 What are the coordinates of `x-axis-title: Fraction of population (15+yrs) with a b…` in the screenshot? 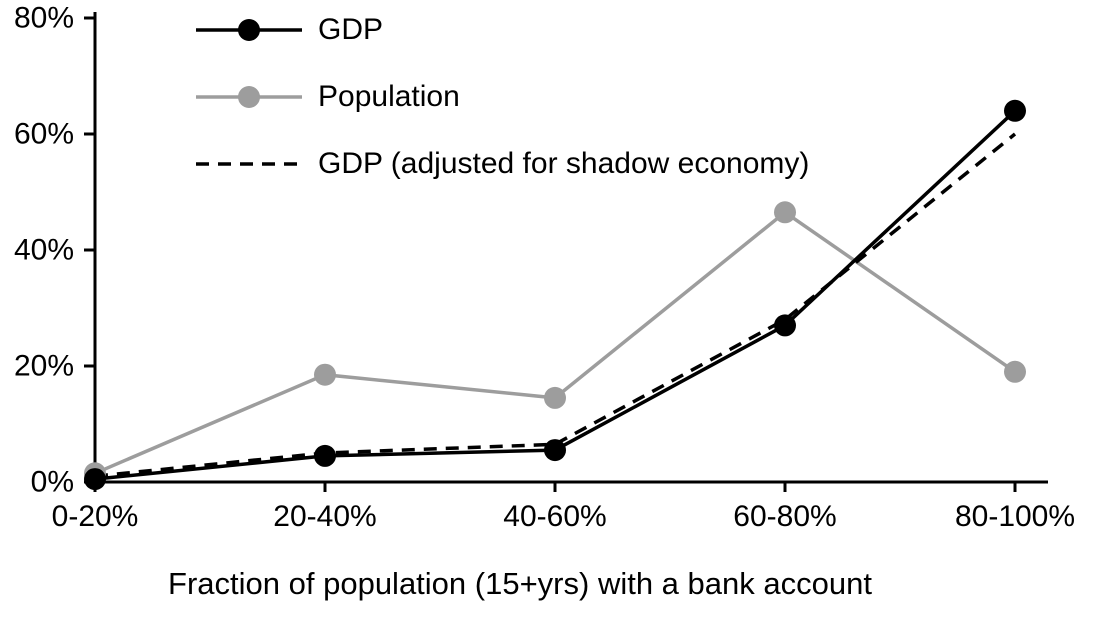 It's located at (520, 583).